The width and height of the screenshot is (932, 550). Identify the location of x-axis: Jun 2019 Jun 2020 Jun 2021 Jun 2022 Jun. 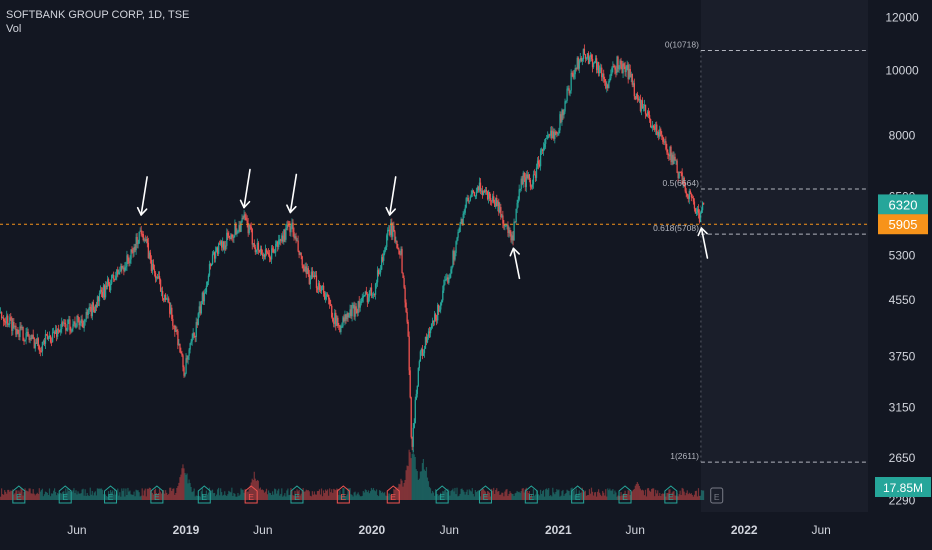
(449, 530).